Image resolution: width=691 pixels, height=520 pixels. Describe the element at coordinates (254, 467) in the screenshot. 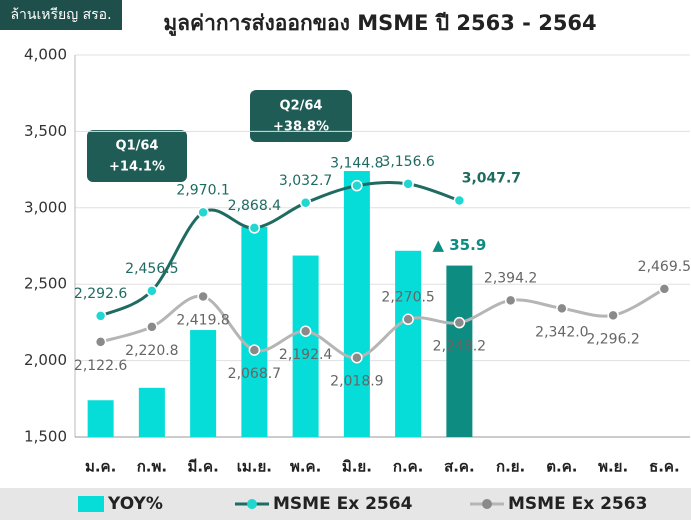

I see `x-tick-label: เม.ย.` at that location.